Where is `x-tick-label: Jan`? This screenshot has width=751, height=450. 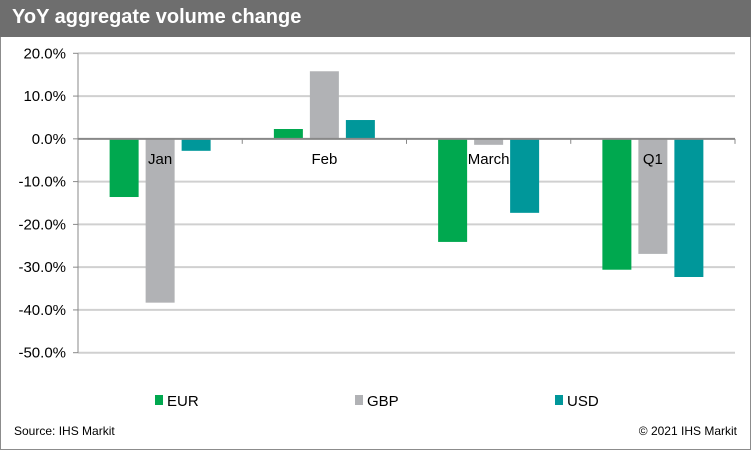 x-tick-label: Jan is located at coordinates (160, 159).